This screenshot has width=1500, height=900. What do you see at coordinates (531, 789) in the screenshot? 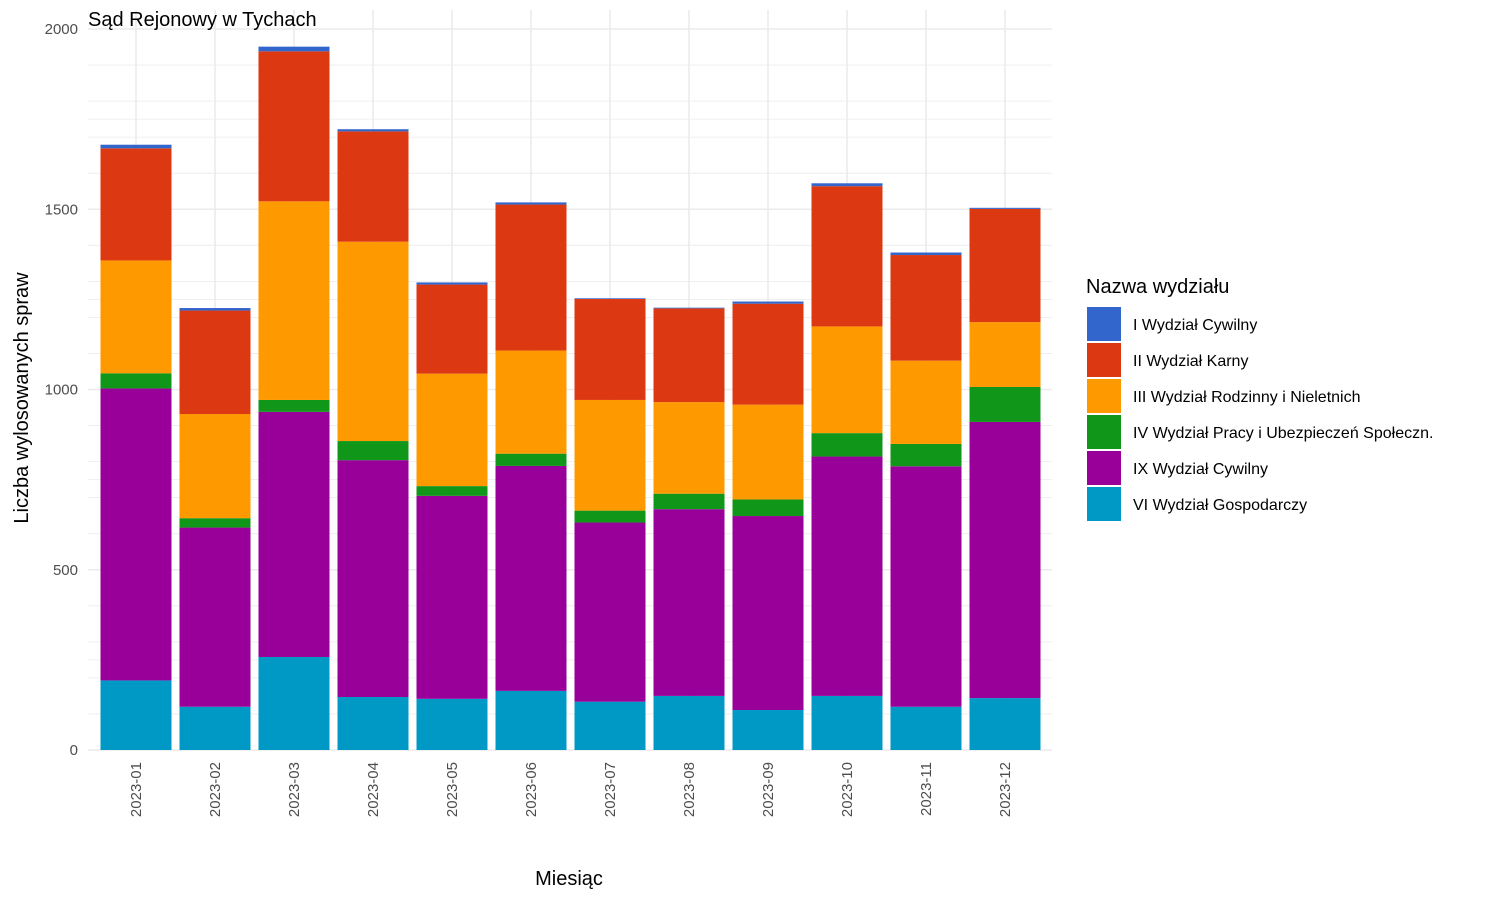
I see `x-tick-label: 2023-06` at bounding box center [531, 789].